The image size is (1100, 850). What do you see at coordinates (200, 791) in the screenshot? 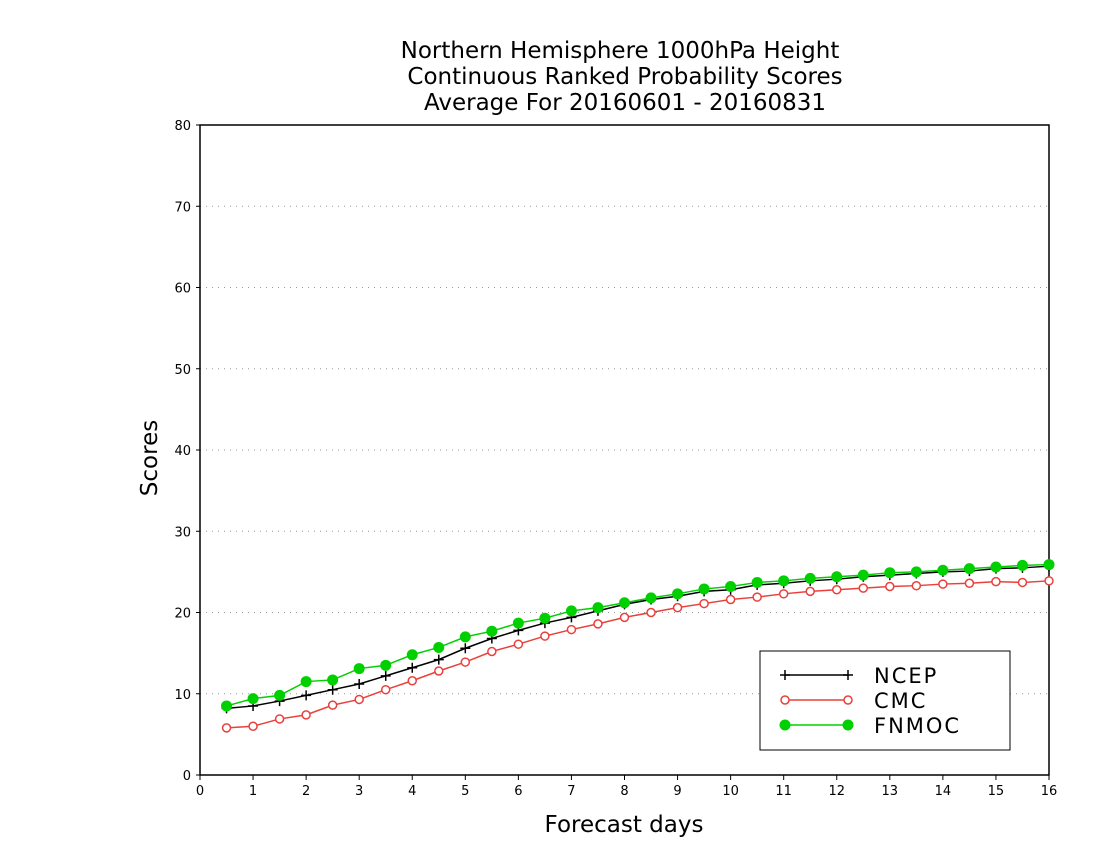
I see `x-tick-label: 0` at bounding box center [200, 791].